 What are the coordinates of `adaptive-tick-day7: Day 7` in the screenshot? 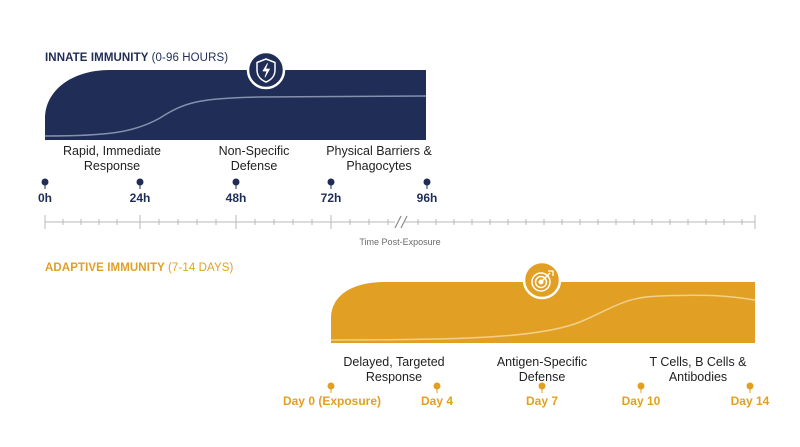 It's located at (542, 401).